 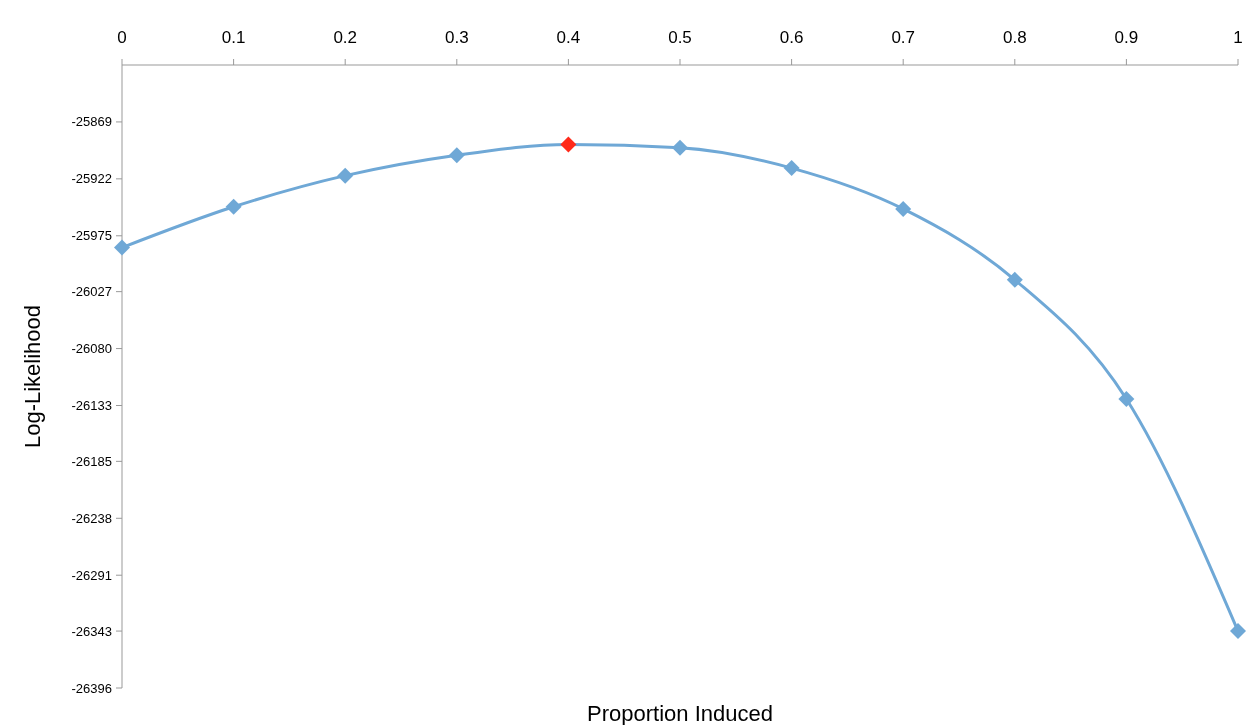 What do you see at coordinates (91, 122) in the screenshot?
I see `y-tick-label: -25869` at bounding box center [91, 122].